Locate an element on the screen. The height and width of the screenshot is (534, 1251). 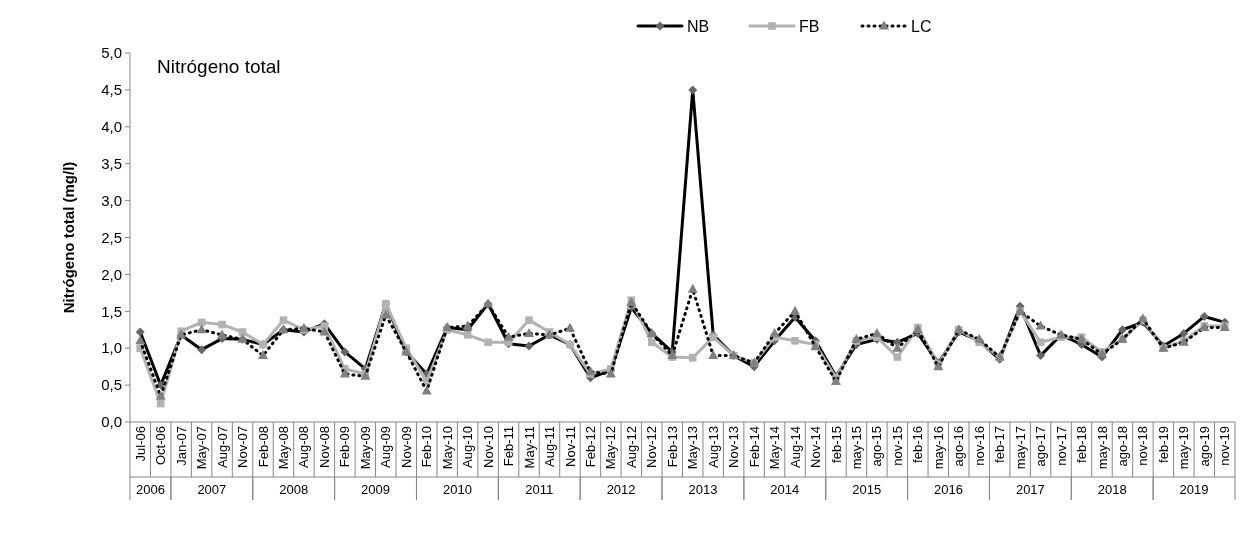
x-tick-label: Nov-14 is located at coordinates (816, 447).